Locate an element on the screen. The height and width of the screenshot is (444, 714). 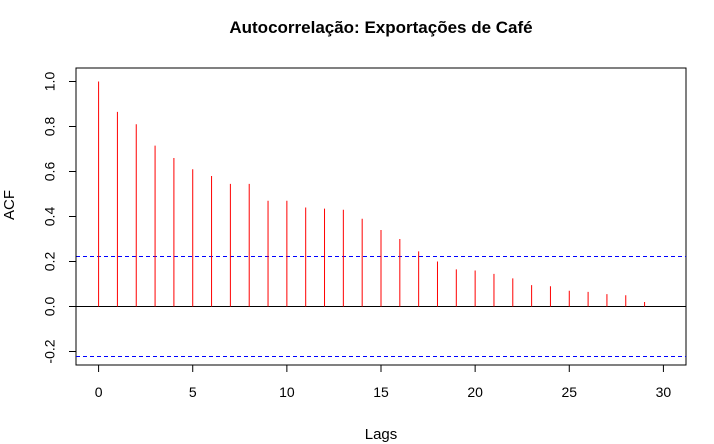
y-tick-label: 0.6 is located at coordinates (50, 172).